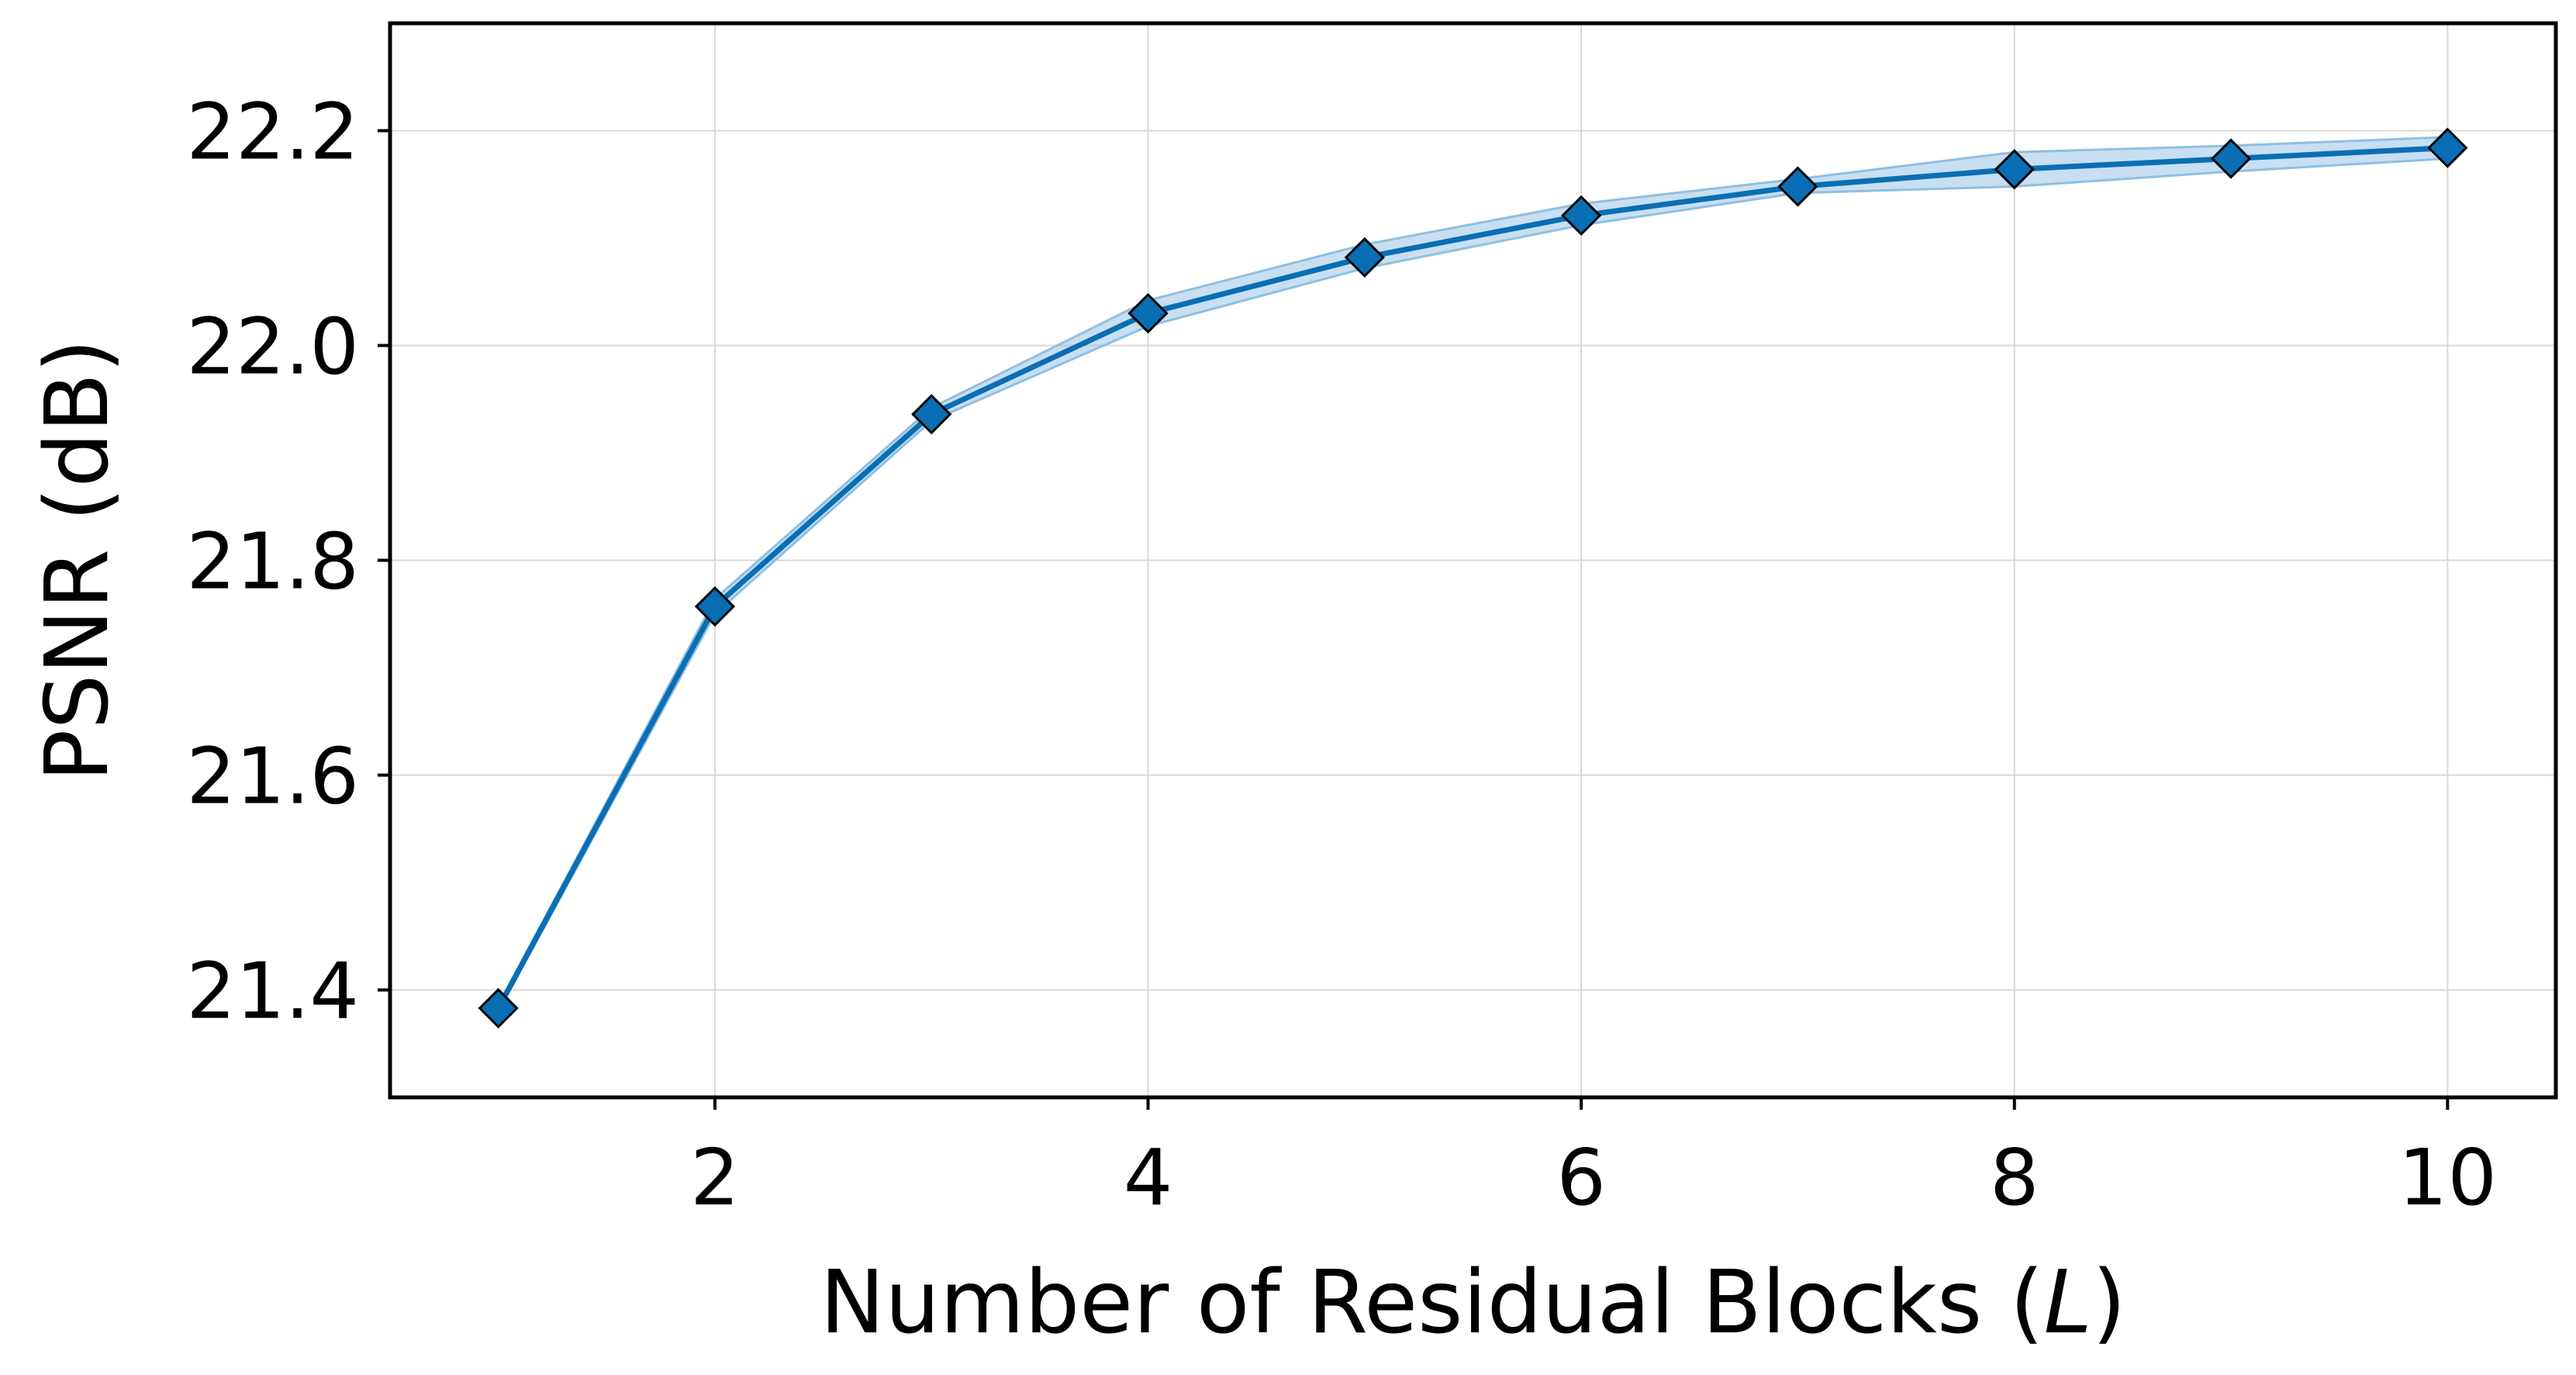 This screenshot has height=1375, width=2576. I want to click on x-axis-title: Number of Residual Blocks (L), so click(1473, 1302).